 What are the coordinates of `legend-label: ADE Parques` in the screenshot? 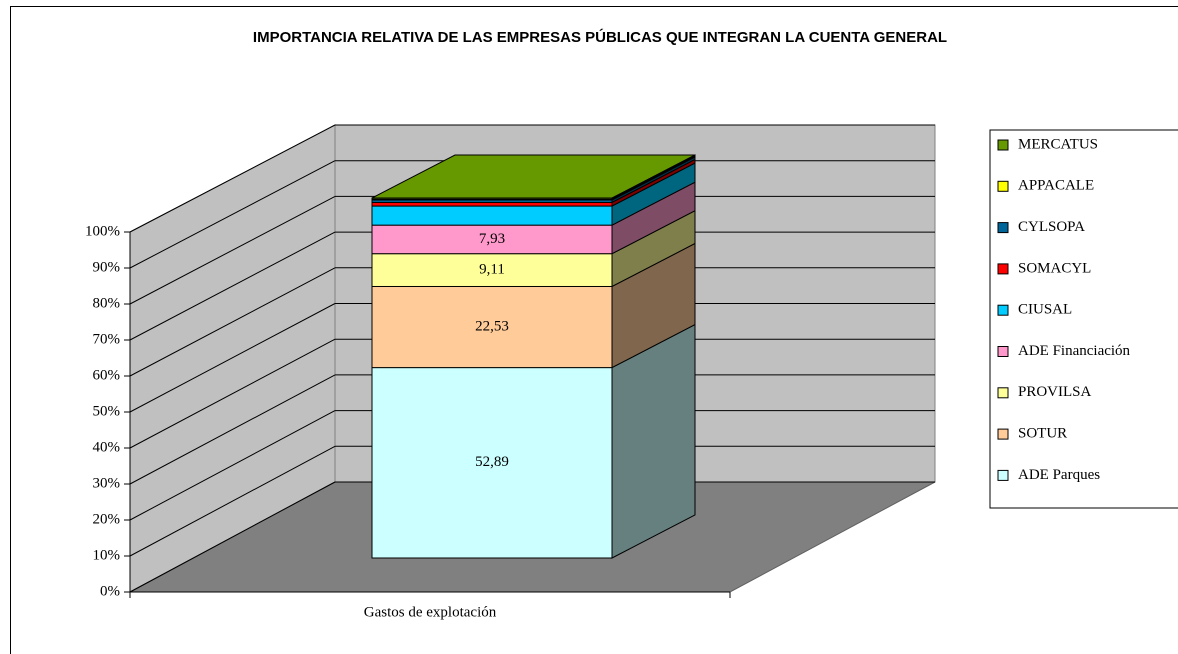 It's located at (1059, 475).